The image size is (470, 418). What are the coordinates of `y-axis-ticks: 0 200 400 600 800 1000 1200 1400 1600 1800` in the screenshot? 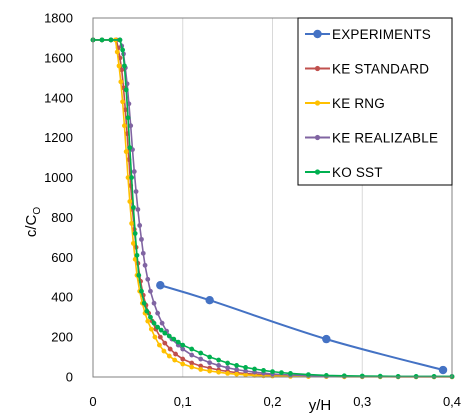 It's located at (58, 198).